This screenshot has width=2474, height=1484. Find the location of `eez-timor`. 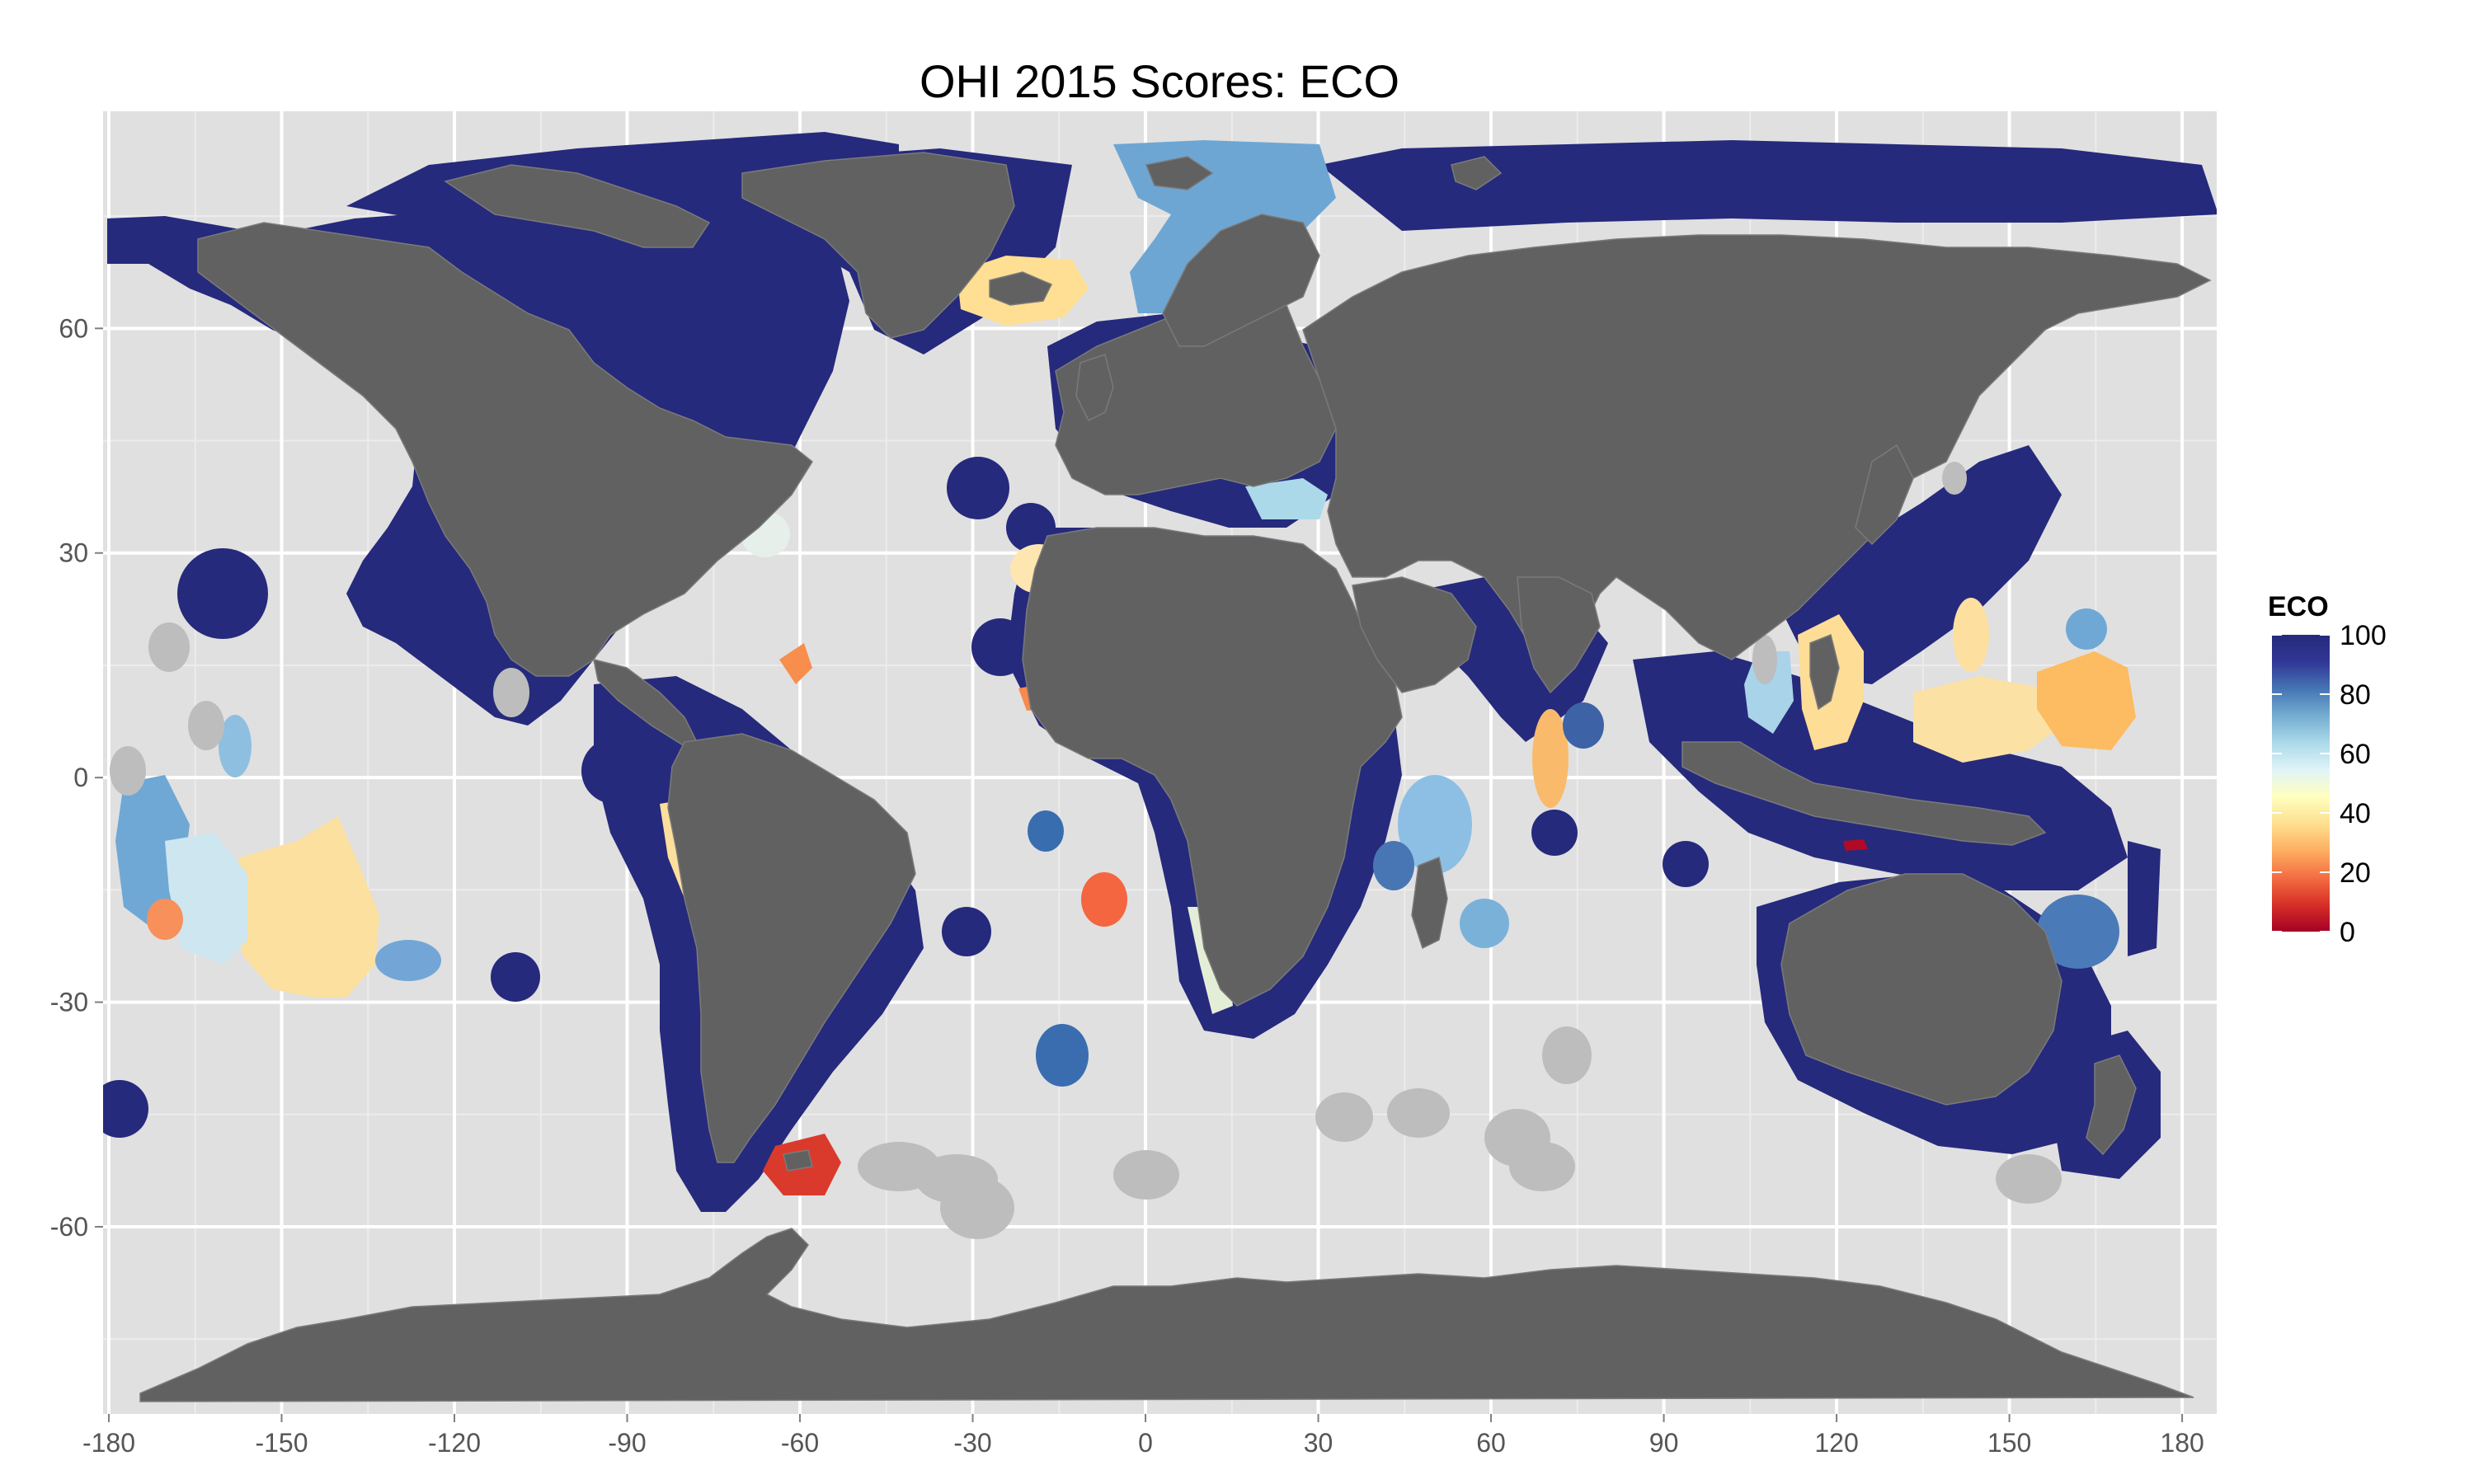

eez-timor is located at coordinates (1855, 845).